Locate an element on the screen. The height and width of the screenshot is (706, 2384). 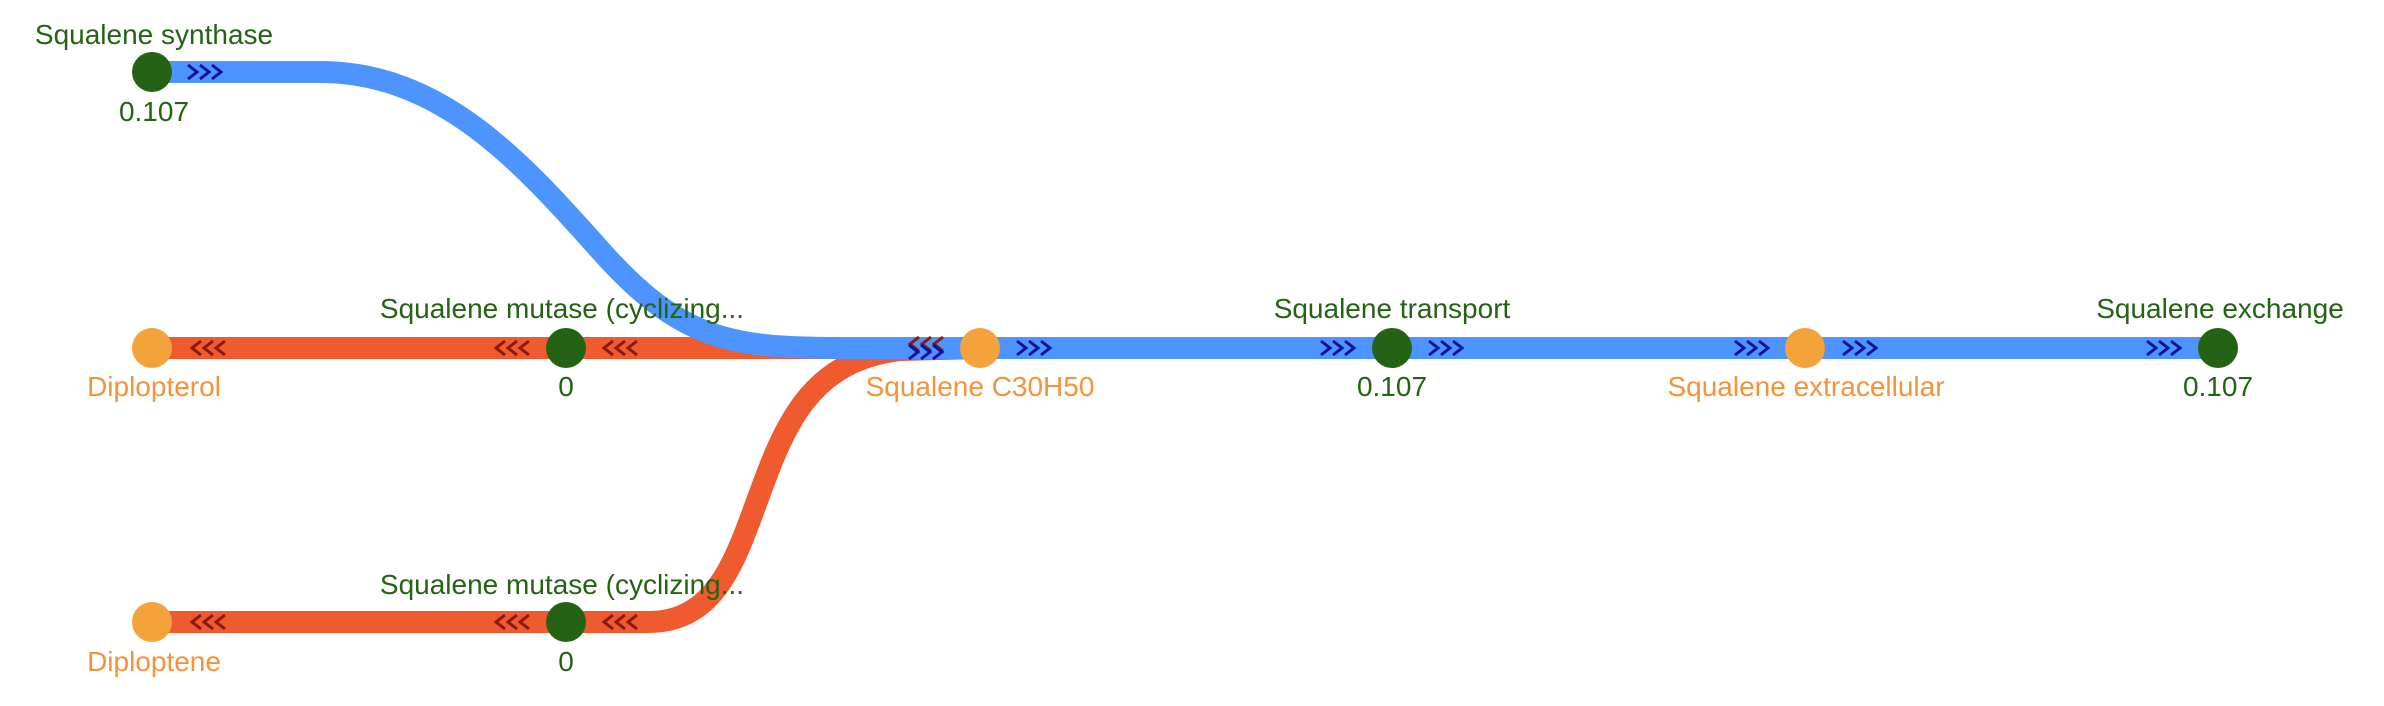
triple-chevron-left-arrow-diploptene-in-icon is located at coordinates (207, 622).